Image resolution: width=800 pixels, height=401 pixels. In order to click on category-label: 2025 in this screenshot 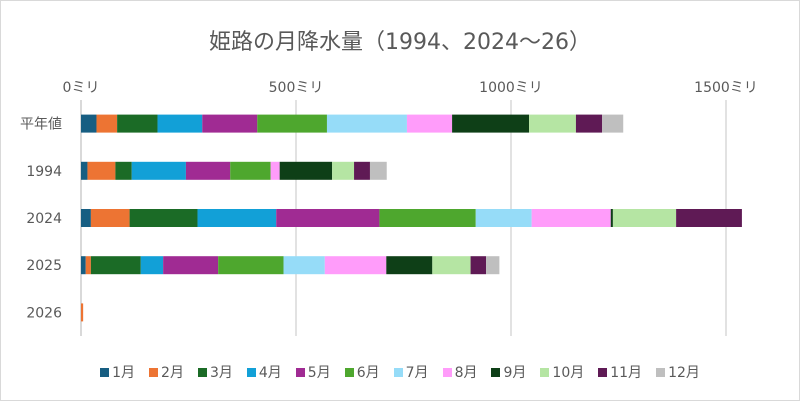, I will do `click(44, 266)`.